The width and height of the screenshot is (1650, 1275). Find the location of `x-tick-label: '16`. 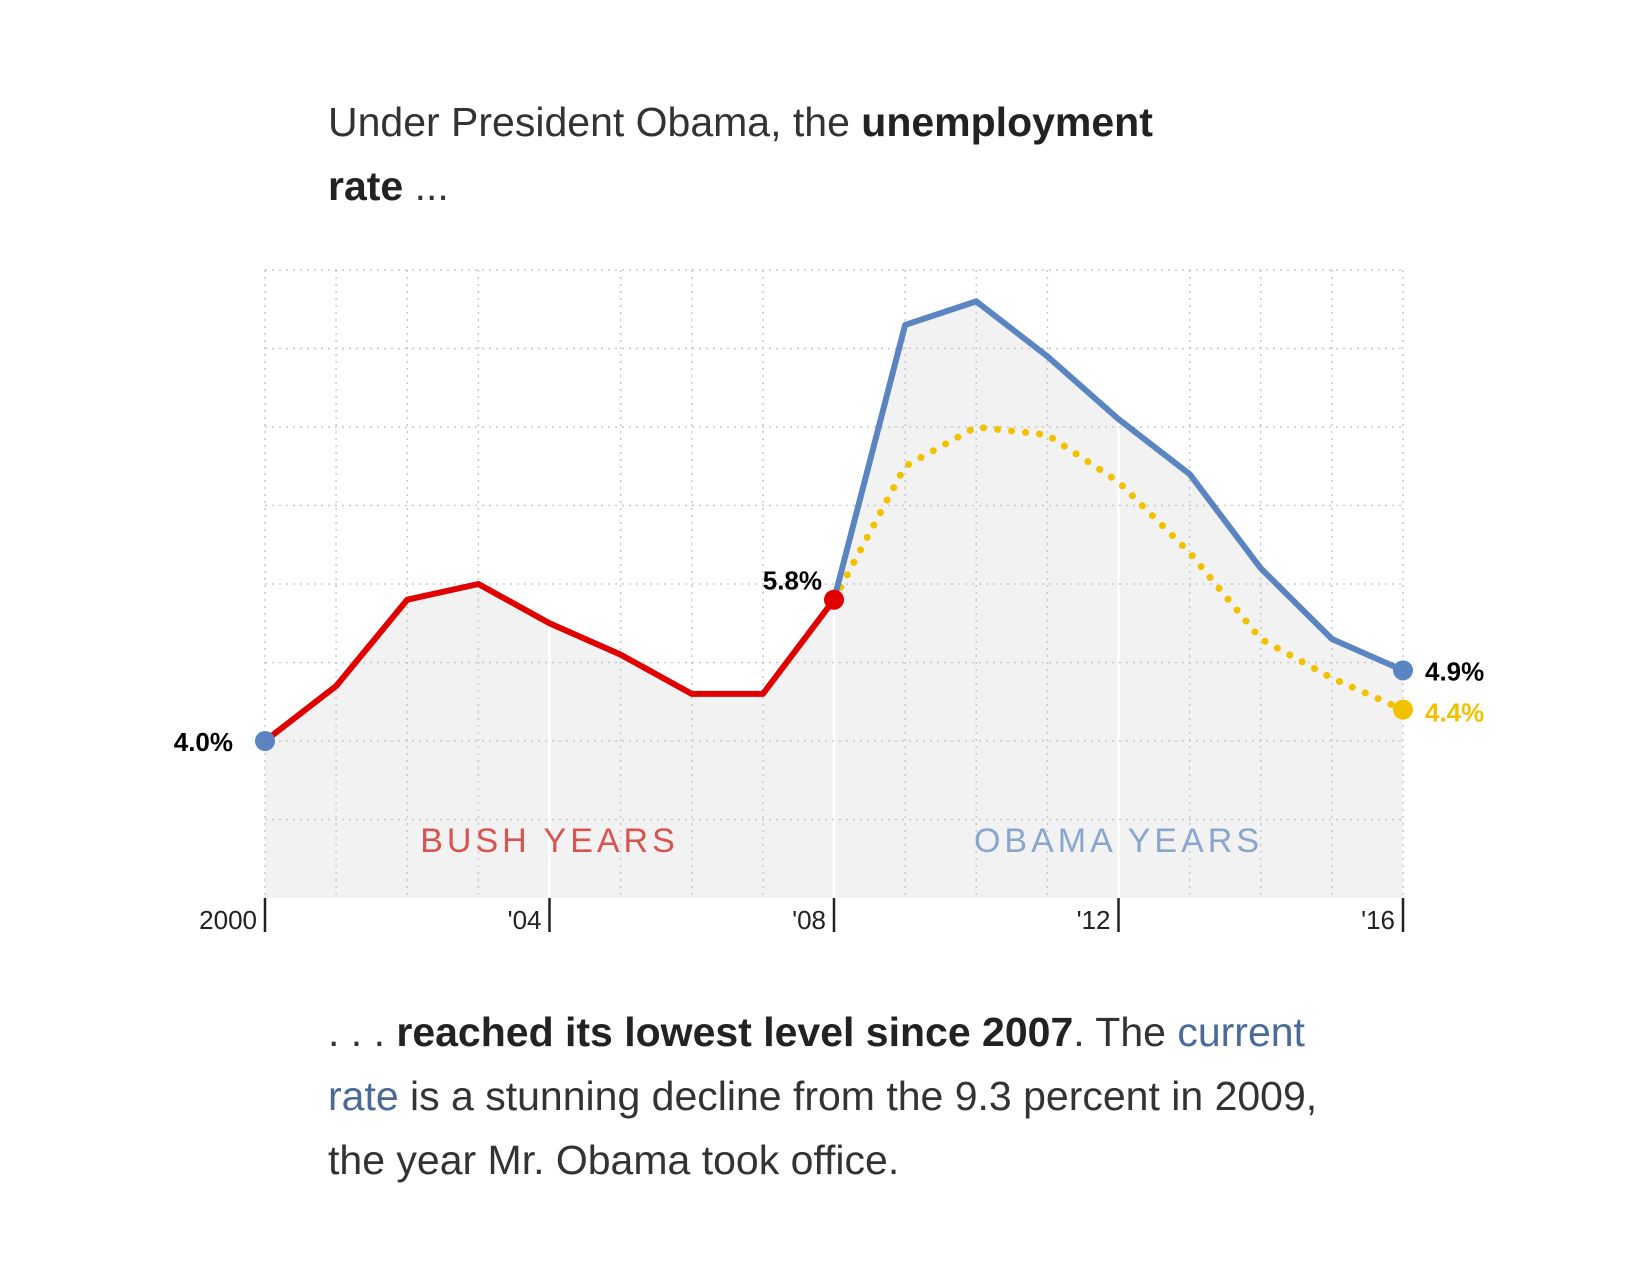

x-tick-label: '16 is located at coordinates (1378, 920).